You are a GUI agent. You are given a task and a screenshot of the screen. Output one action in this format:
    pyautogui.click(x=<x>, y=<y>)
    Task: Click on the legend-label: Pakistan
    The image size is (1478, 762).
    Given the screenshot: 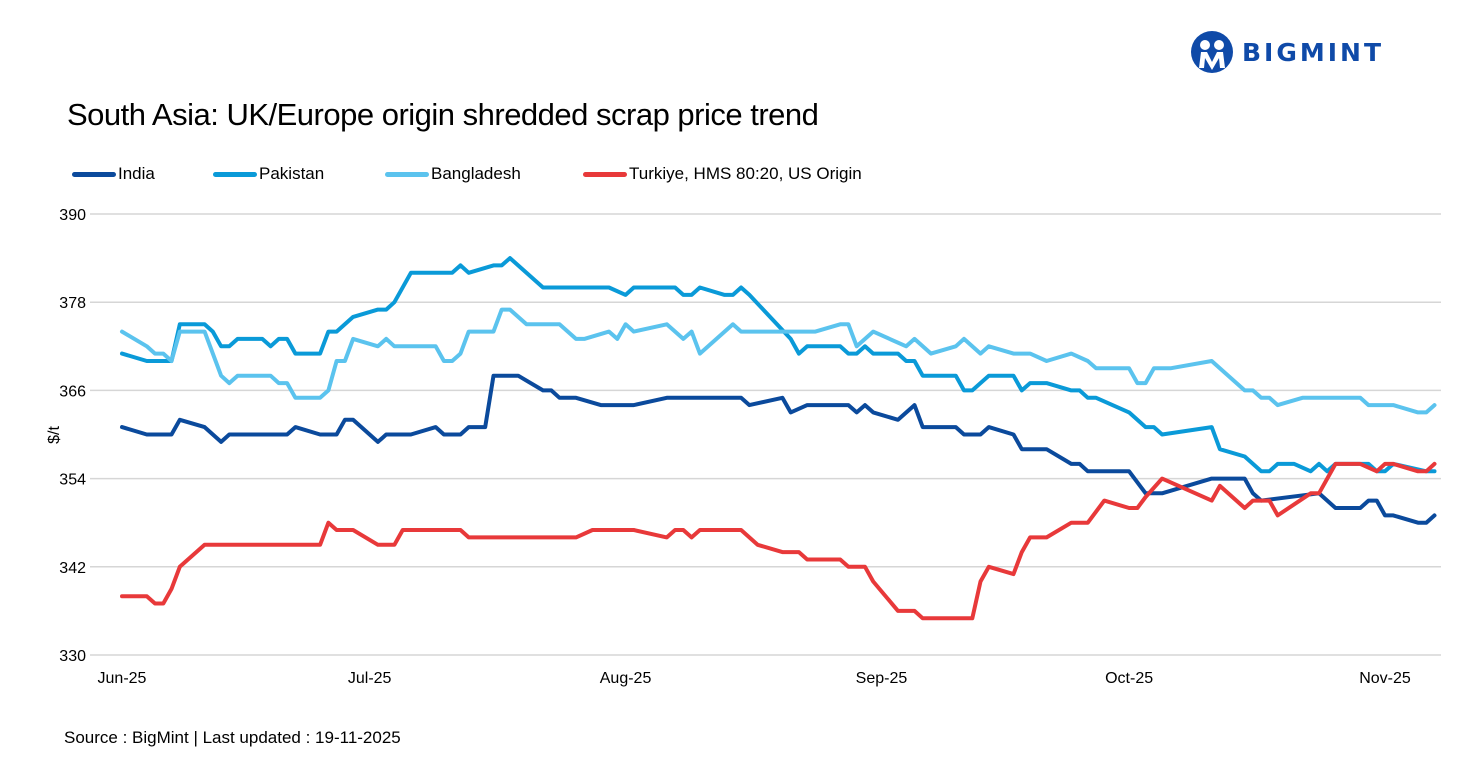 What is the action you would take?
    pyautogui.click(x=292, y=173)
    